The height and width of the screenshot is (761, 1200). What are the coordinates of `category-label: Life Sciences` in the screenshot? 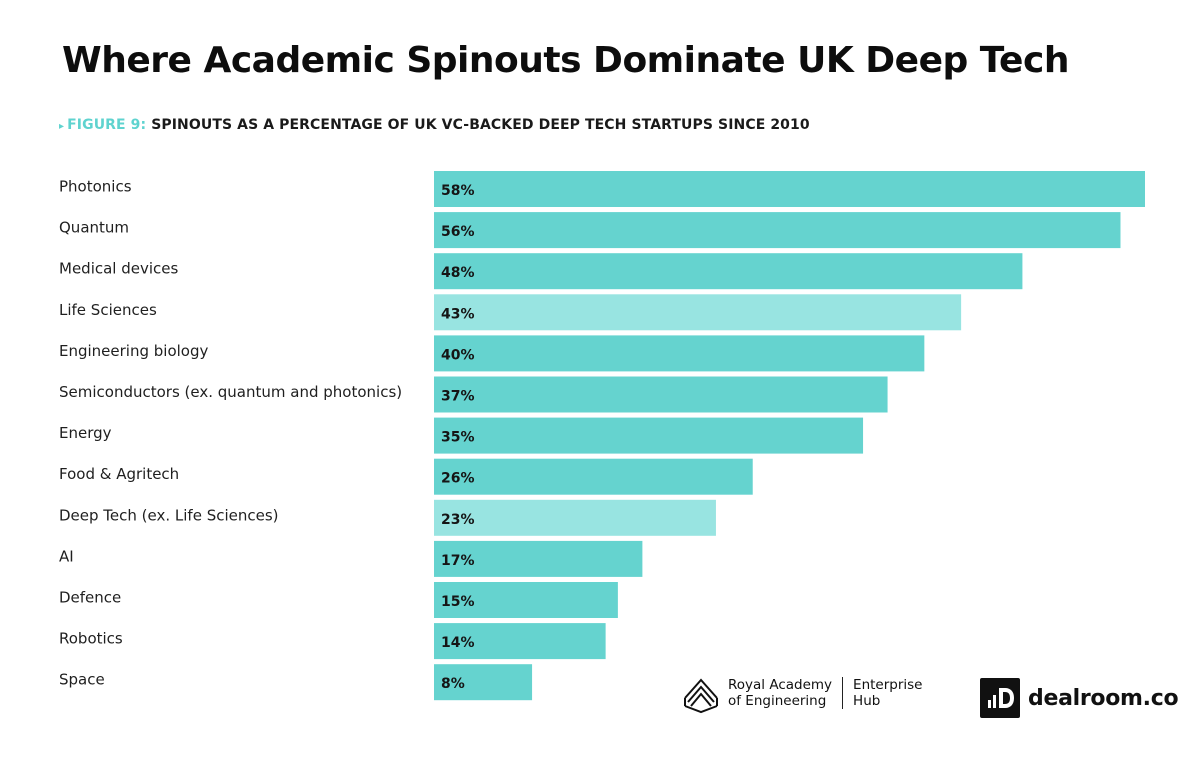 It's located at (108, 310).